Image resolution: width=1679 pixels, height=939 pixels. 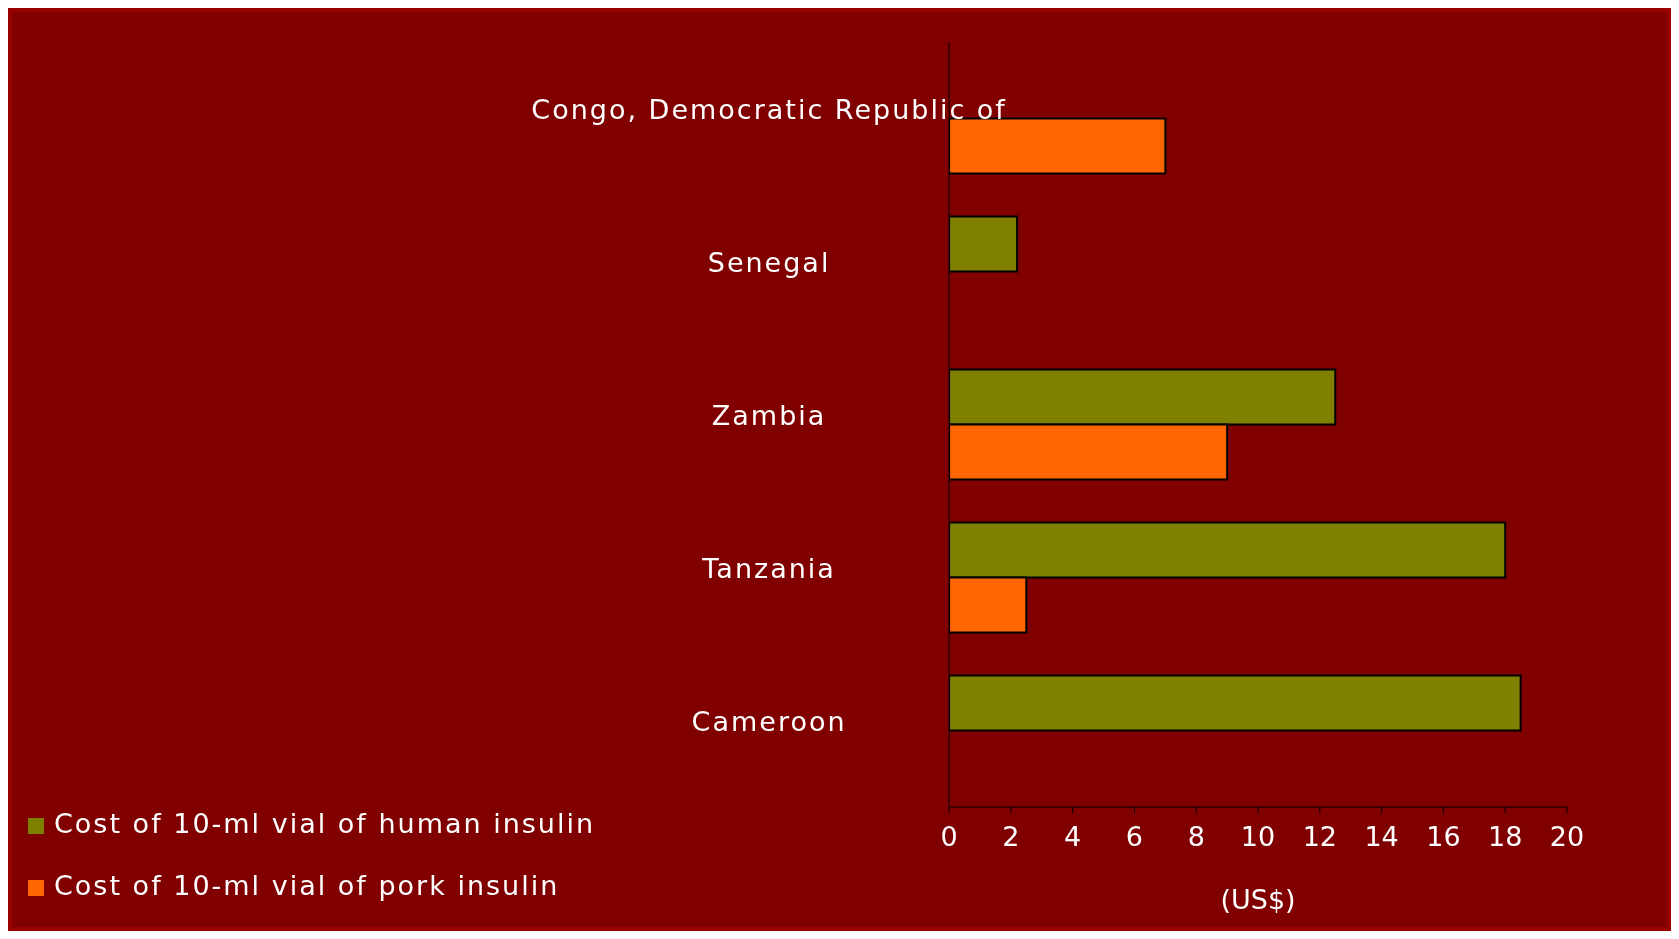 What do you see at coordinates (1011, 837) in the screenshot?
I see `x-tick-label: 2` at bounding box center [1011, 837].